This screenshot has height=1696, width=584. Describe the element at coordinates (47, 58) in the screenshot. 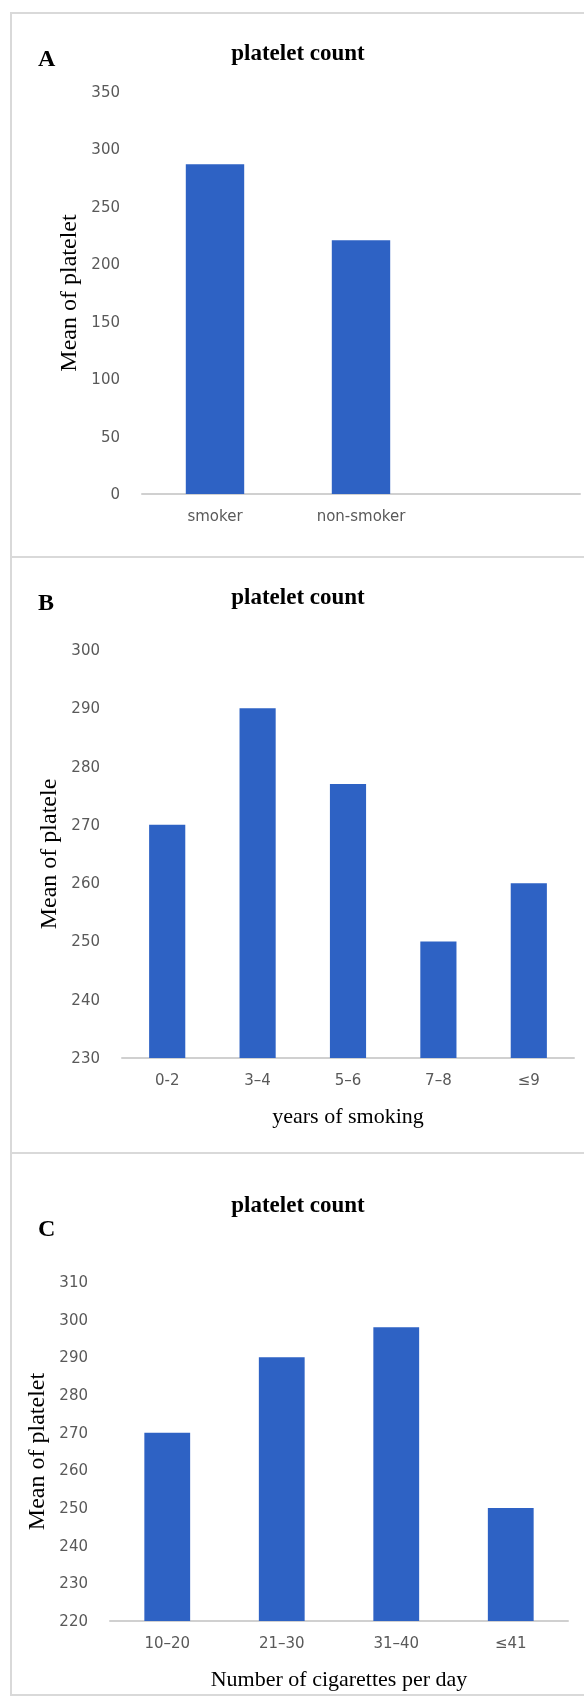

I see `text: A` at that location.